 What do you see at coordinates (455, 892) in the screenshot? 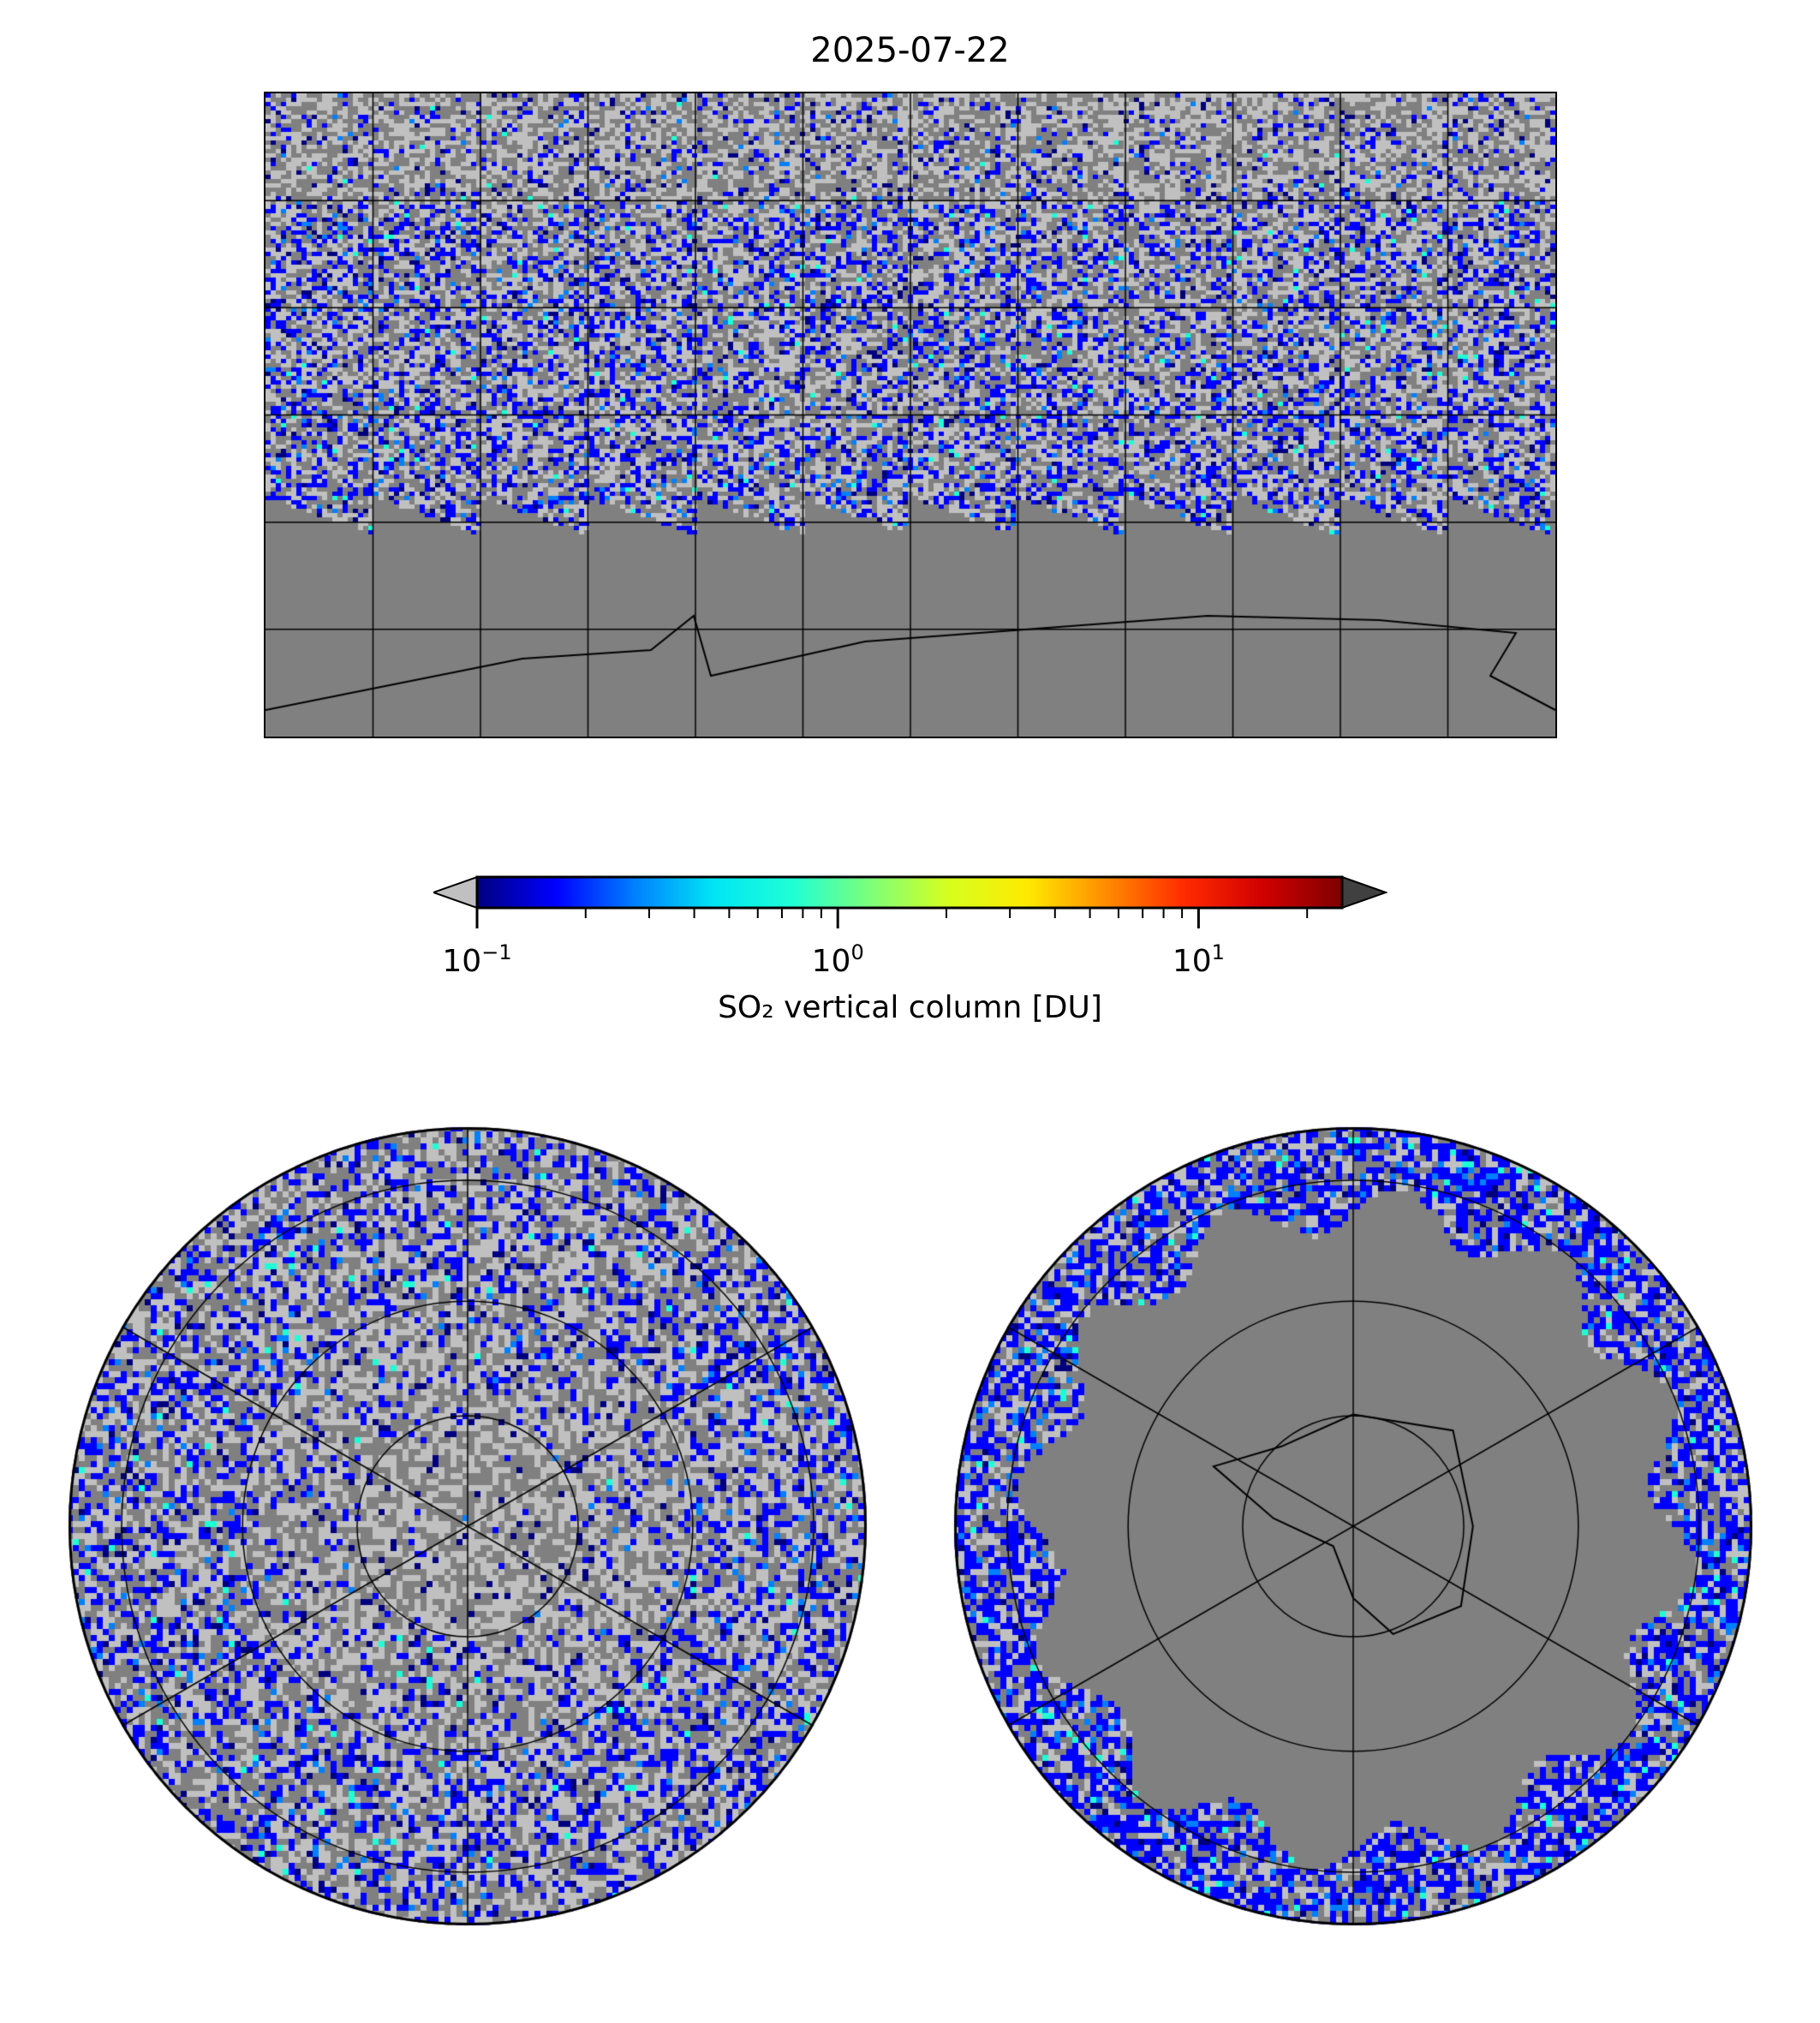
I see `colorbar-under-extension` at bounding box center [455, 892].